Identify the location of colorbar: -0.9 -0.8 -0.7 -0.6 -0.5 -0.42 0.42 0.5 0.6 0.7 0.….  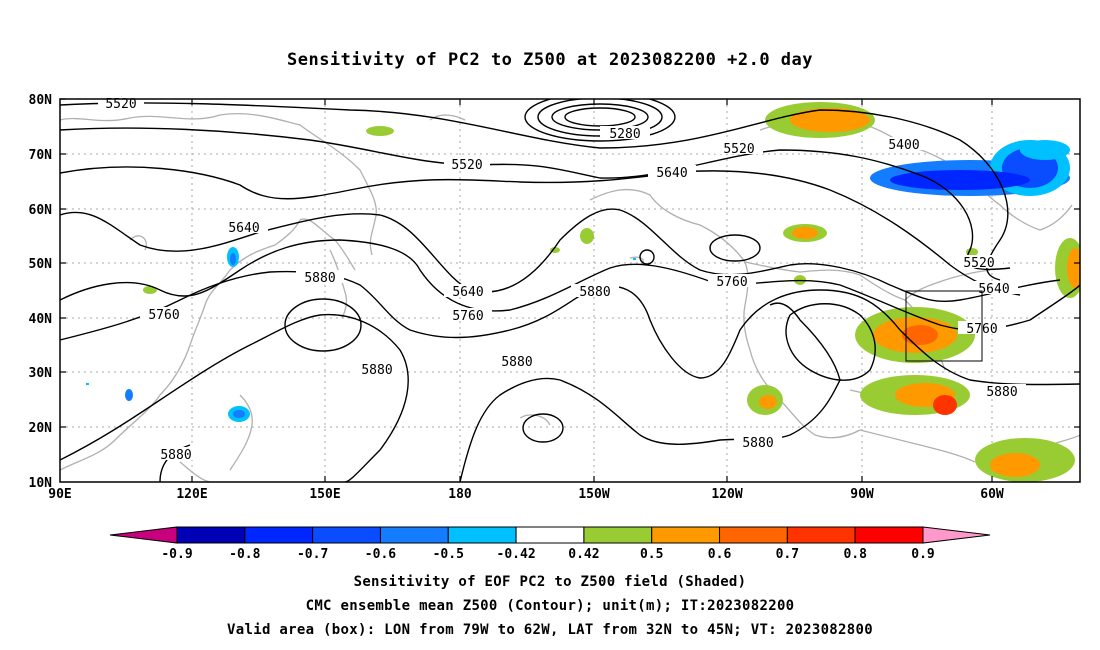
(550, 544).